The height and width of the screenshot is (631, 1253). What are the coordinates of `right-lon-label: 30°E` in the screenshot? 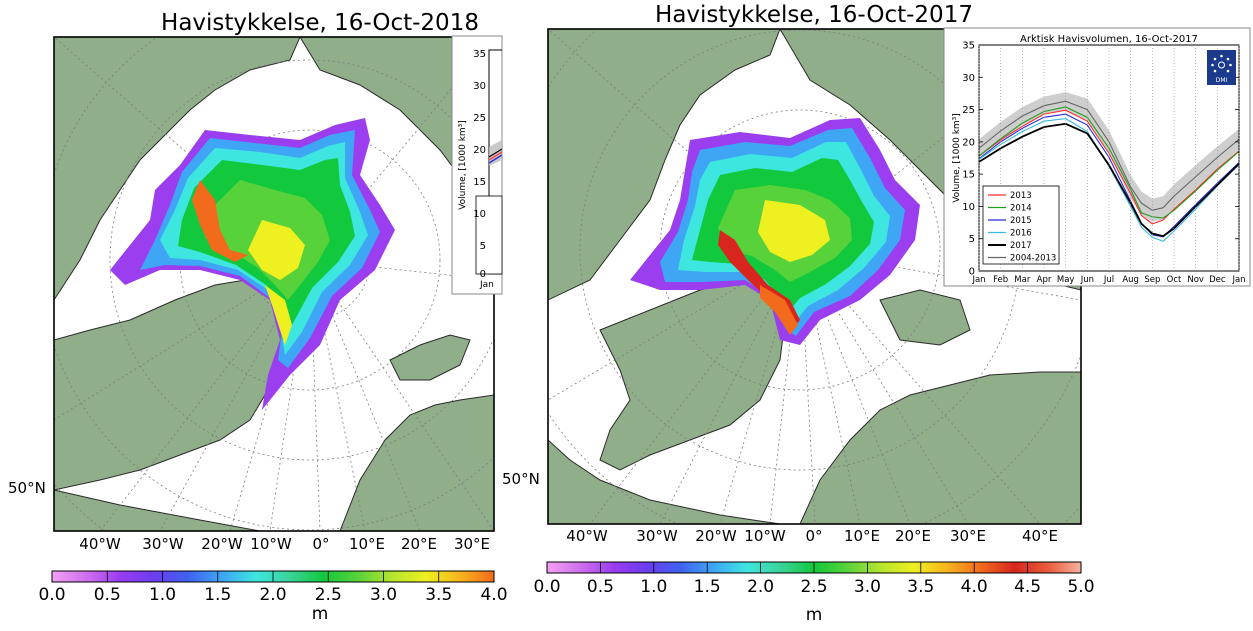 It's located at (968, 536).